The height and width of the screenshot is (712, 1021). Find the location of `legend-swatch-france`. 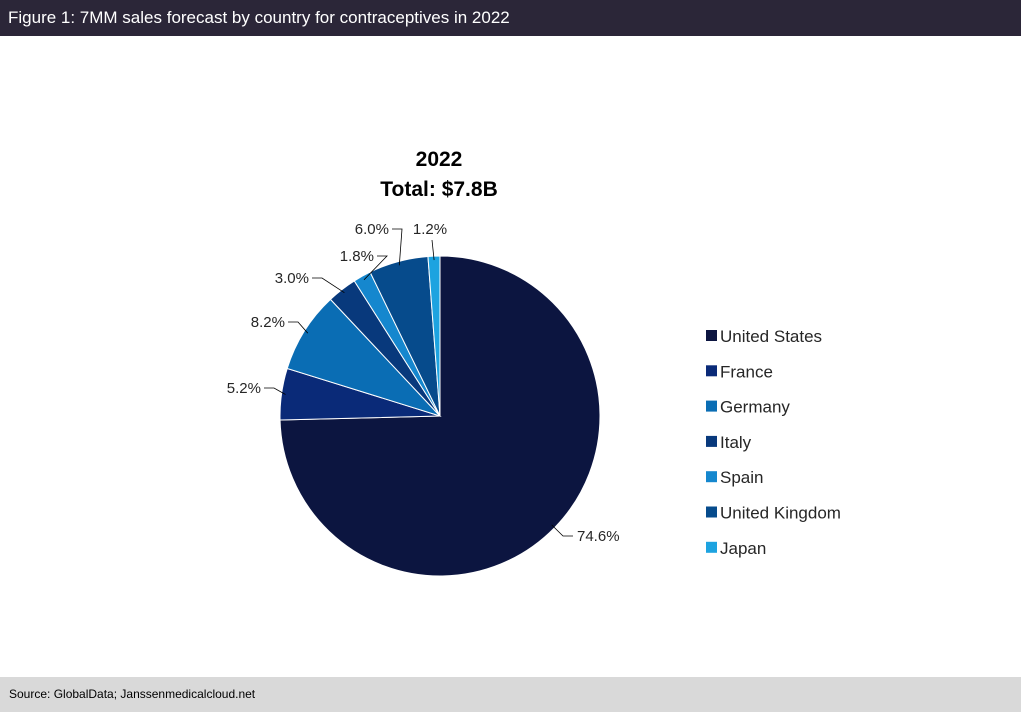

legend-swatch-france is located at coordinates (711, 371).